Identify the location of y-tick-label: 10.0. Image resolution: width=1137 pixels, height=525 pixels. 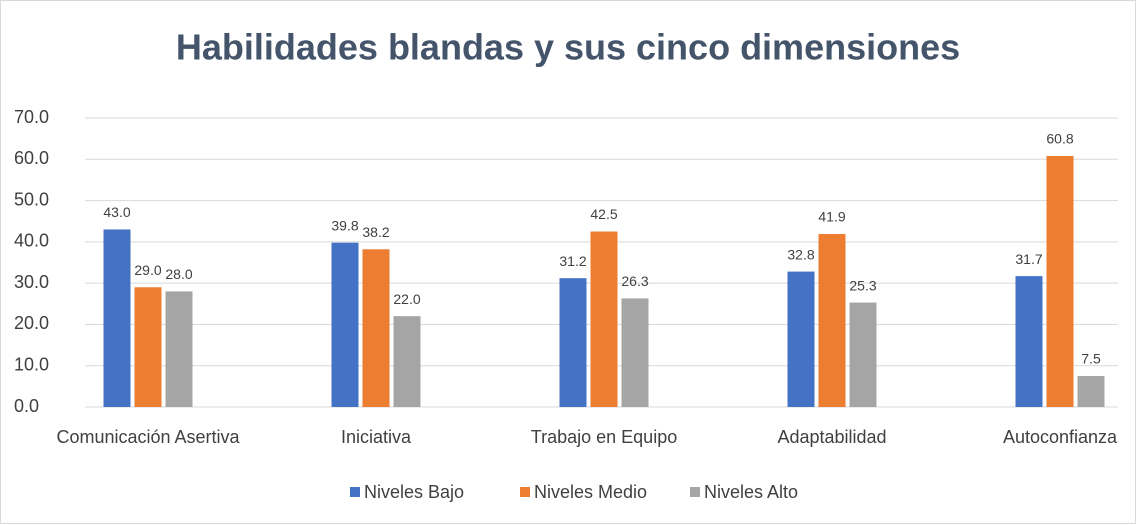
(31, 364).